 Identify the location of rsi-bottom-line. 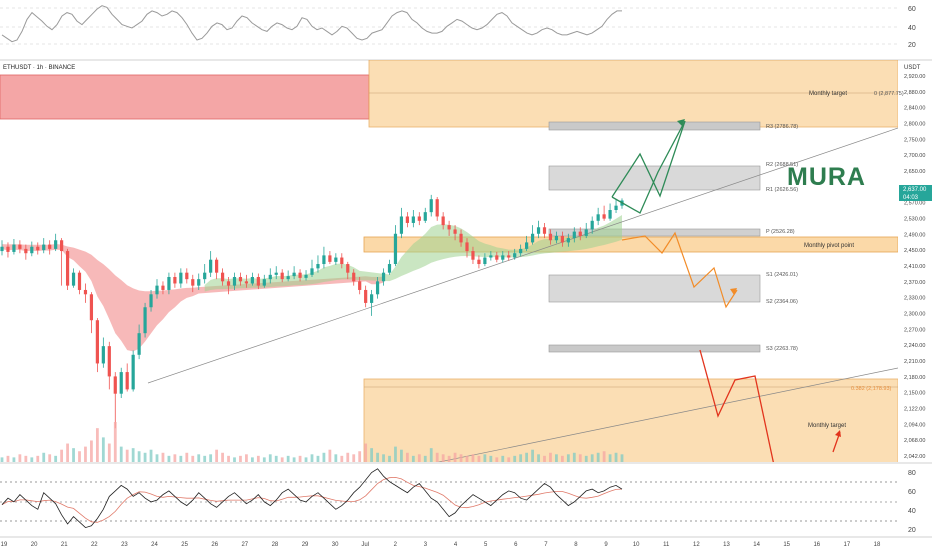
(312, 498).